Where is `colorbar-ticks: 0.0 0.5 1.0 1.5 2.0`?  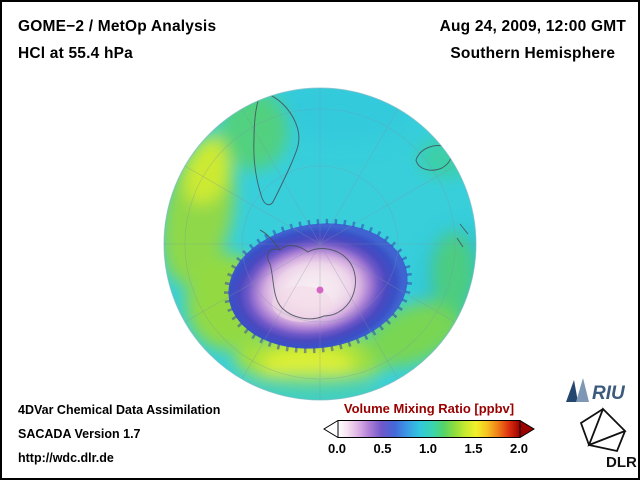 colorbar-ticks: 0.0 0.5 1.0 1.5 2.0 is located at coordinates (429, 450).